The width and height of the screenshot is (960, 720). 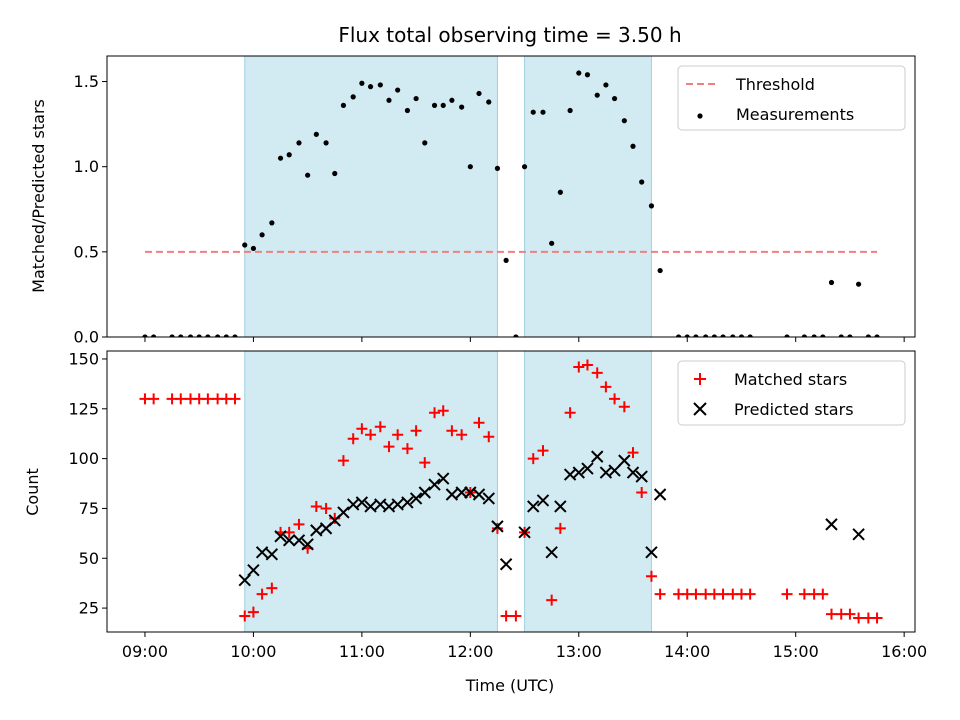 What do you see at coordinates (795, 114) in the screenshot?
I see `legend-label: Measurements` at bounding box center [795, 114].